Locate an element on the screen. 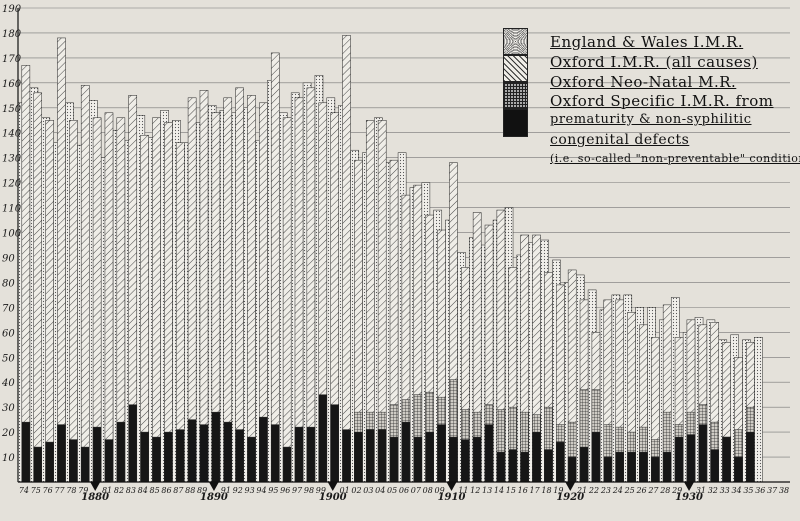 The image size is (800, 521). specific-bar-1932 is located at coordinates (714, 466).